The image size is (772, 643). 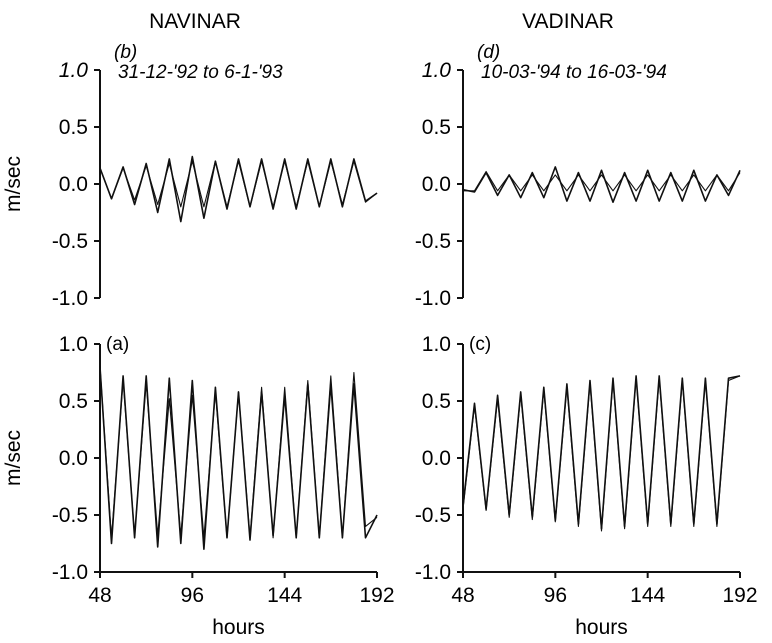 I want to click on panel-label: (a), so click(x=117, y=344).